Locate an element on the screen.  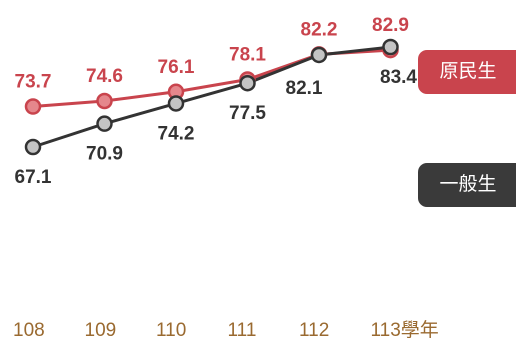
data-label-indigenous-1: 74.6 is located at coordinates (104, 76).